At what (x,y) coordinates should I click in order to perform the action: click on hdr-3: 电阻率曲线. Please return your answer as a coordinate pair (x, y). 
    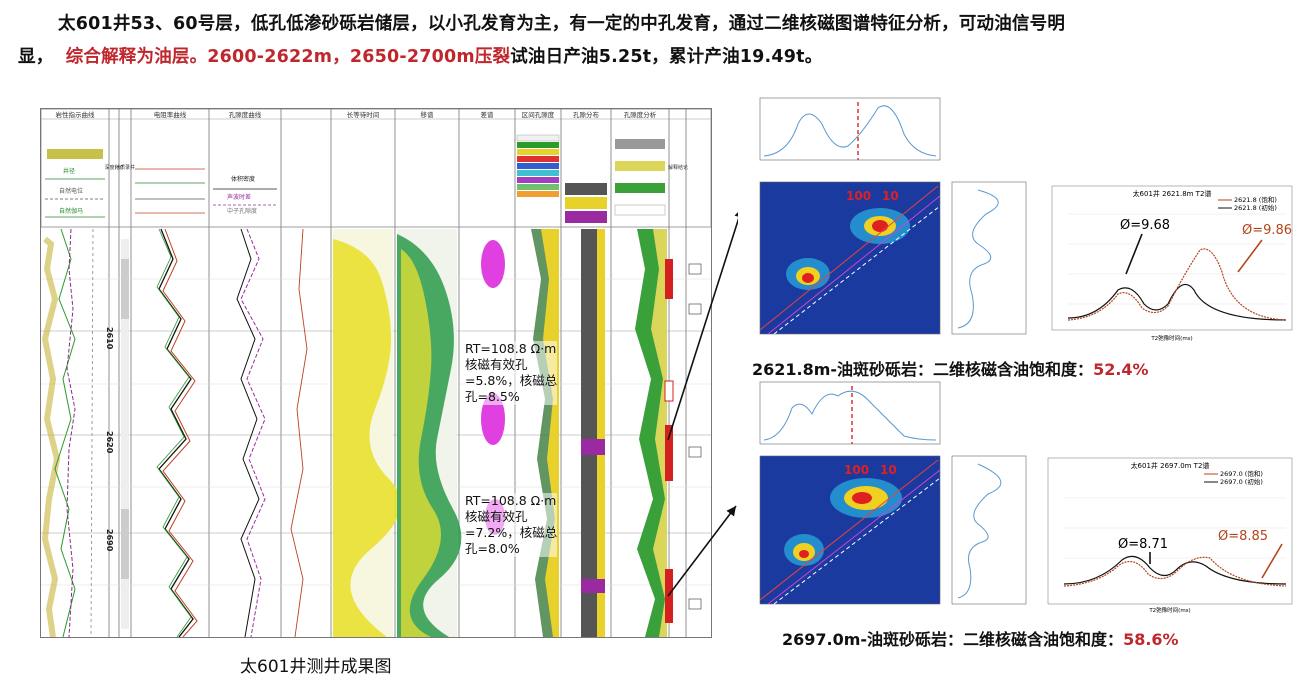
    Looking at the image, I should click on (170, 114).